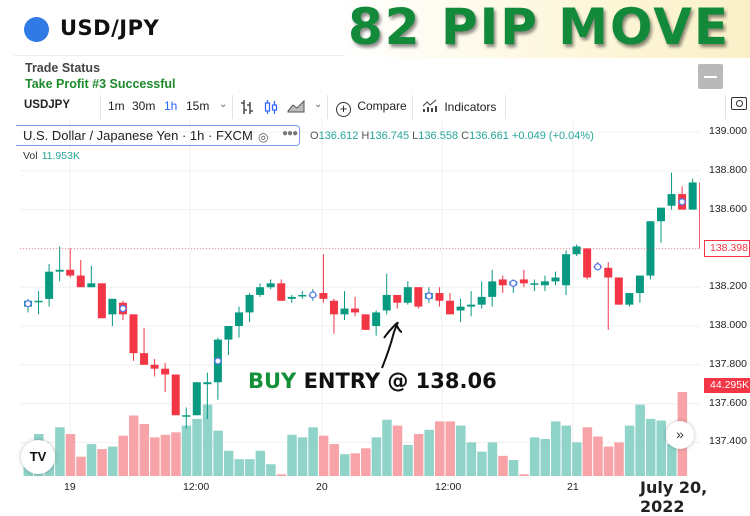 The height and width of the screenshot is (516, 750). Describe the element at coordinates (290, 133) in the screenshot. I see `more-icon: ●●●` at that location.